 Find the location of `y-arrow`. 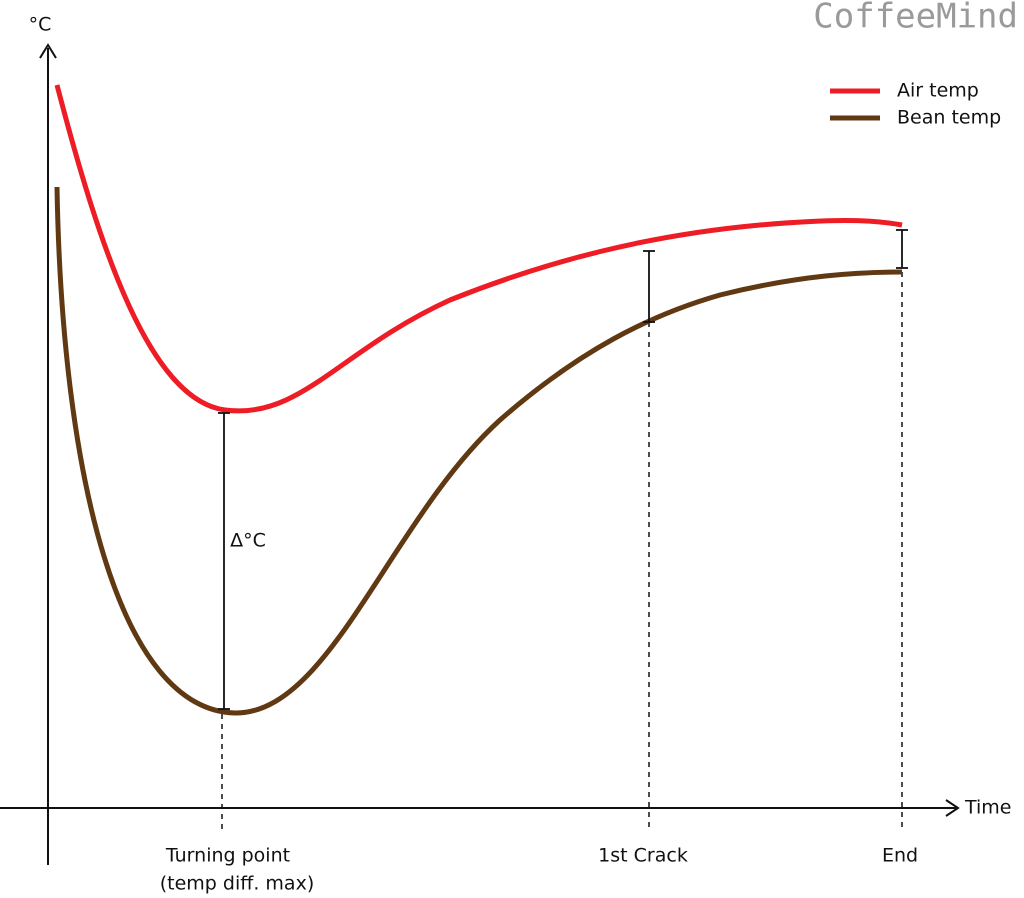

y-arrow is located at coordinates (48, 51).